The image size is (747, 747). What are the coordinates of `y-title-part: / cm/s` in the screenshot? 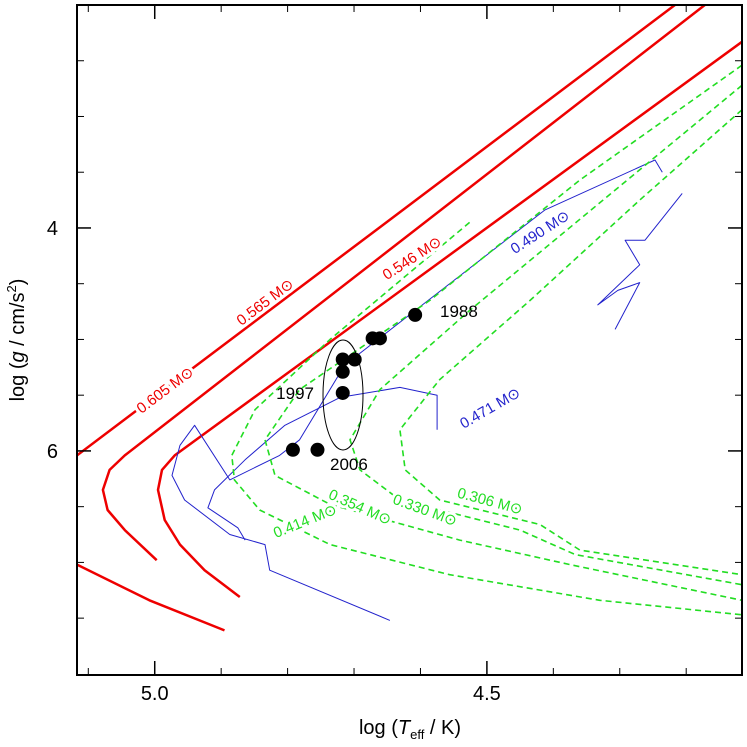 It's located at (18, 321).